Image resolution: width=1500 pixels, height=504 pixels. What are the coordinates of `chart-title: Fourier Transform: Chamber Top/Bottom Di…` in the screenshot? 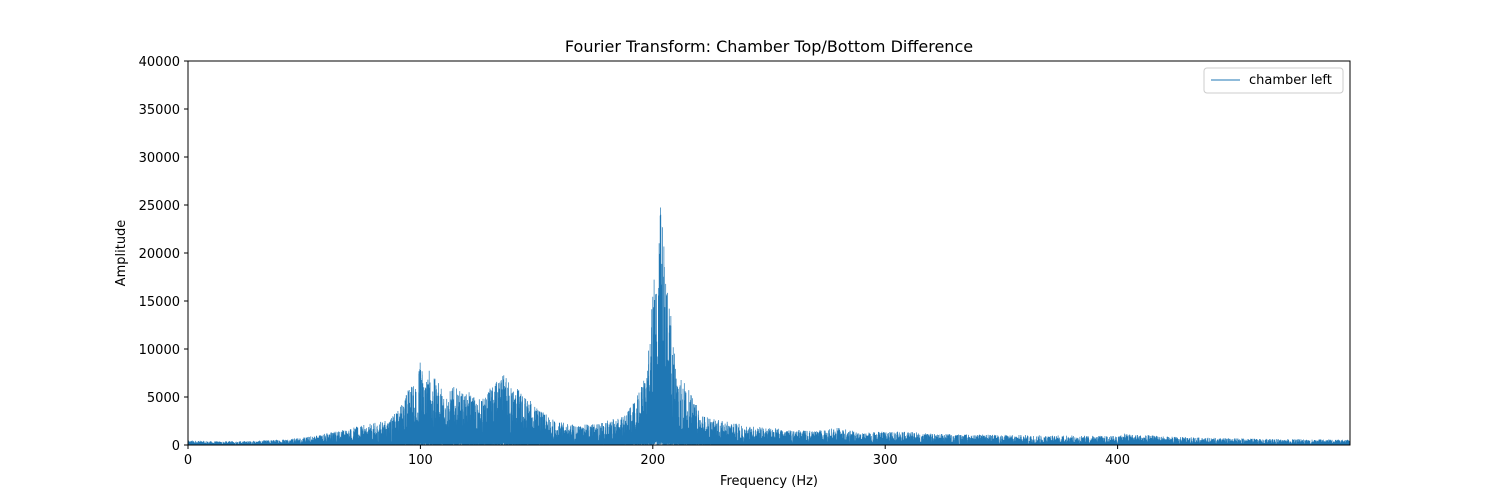 It's located at (769, 46).